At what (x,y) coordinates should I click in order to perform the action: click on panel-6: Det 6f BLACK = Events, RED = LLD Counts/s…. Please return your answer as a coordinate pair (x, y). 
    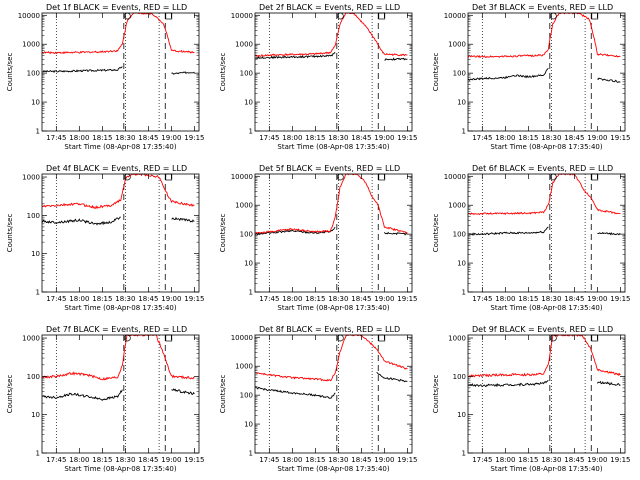
    Looking at the image, I should click on (531, 238).